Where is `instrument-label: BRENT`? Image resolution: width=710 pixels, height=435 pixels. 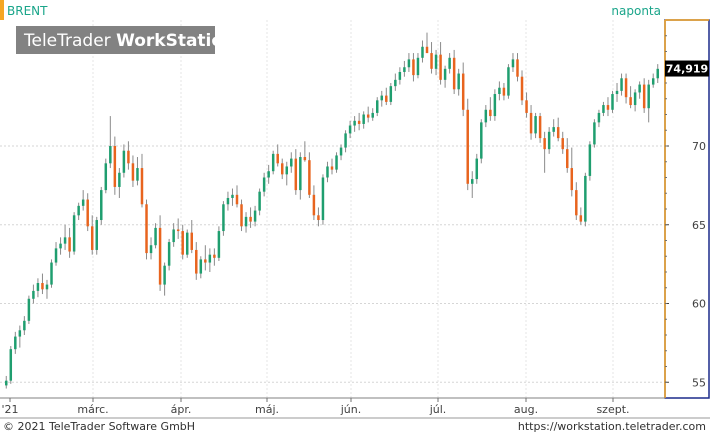 instrument-label: BRENT is located at coordinates (27, 11).